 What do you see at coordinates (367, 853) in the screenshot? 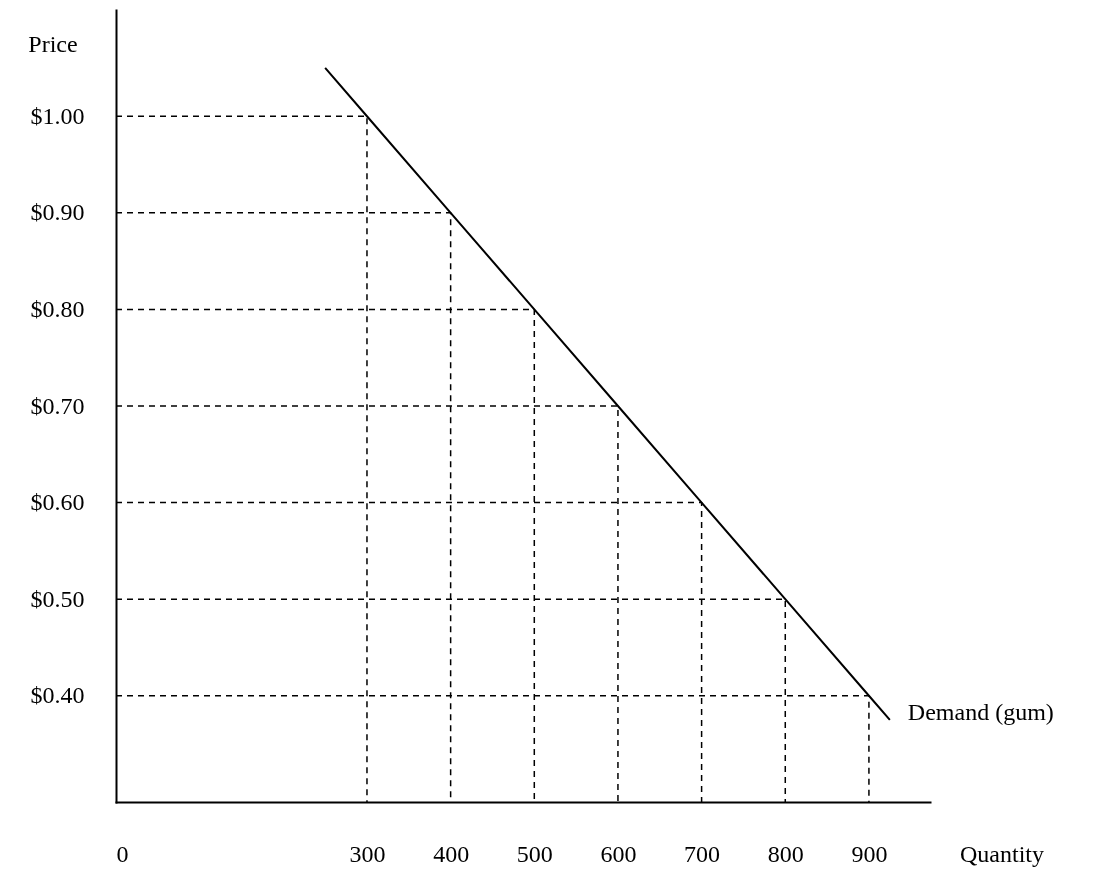
I see `x-tick-label: 300` at bounding box center [367, 853].